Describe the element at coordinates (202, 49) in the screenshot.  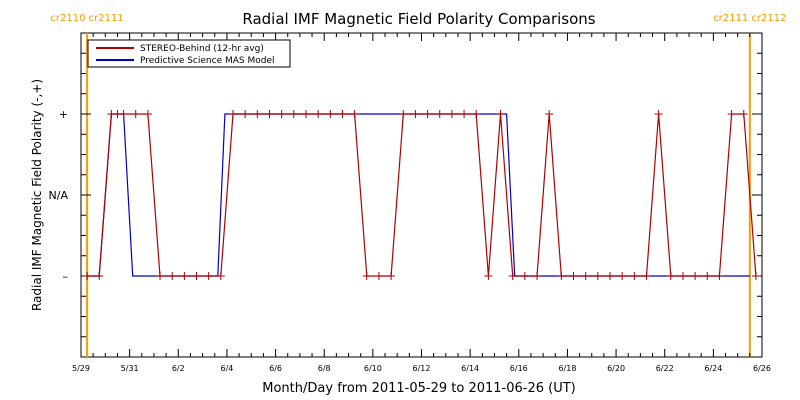
I see `legend-label: STEREO-Behind (12-hr avg)` at that location.